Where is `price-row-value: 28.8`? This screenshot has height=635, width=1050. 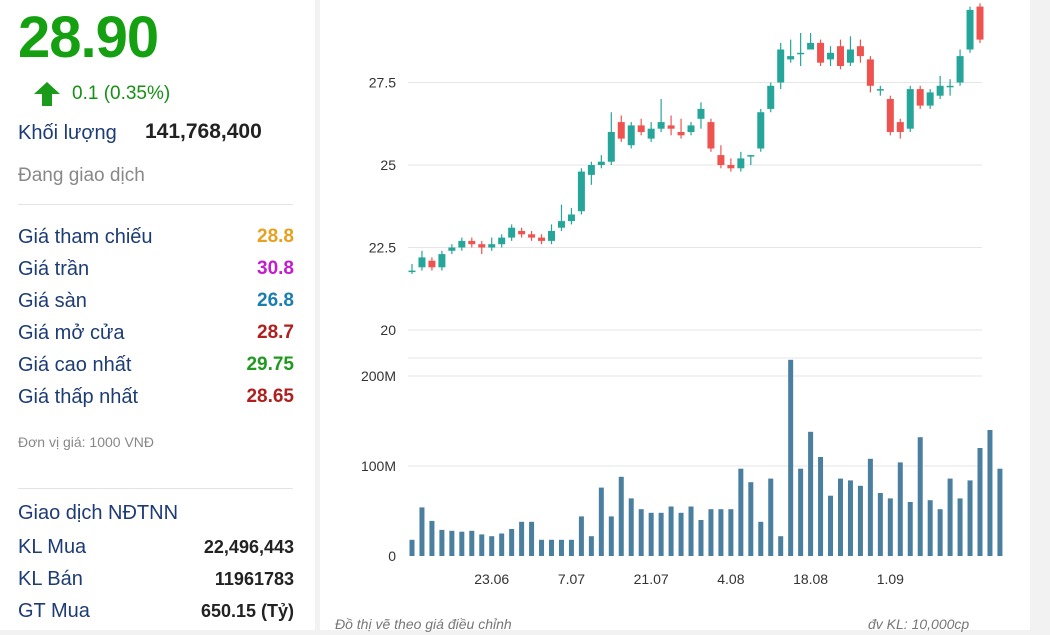
price-row-value: 28.8 is located at coordinates (275, 236).